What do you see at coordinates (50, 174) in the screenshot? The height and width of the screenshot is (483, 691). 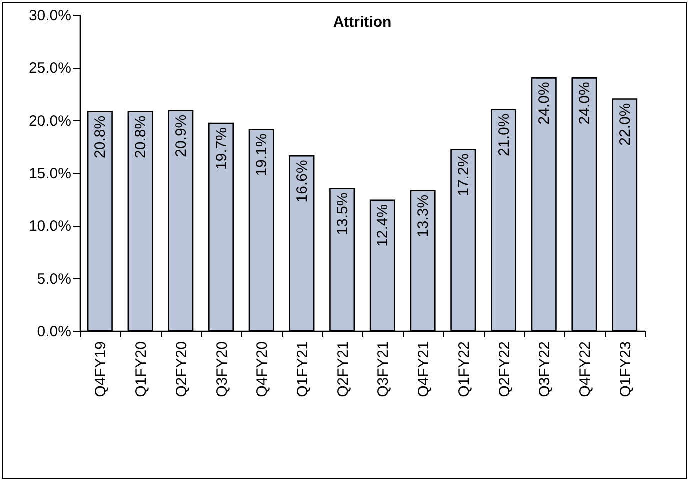 I see `y-tick-label: 15.0%` at bounding box center [50, 174].